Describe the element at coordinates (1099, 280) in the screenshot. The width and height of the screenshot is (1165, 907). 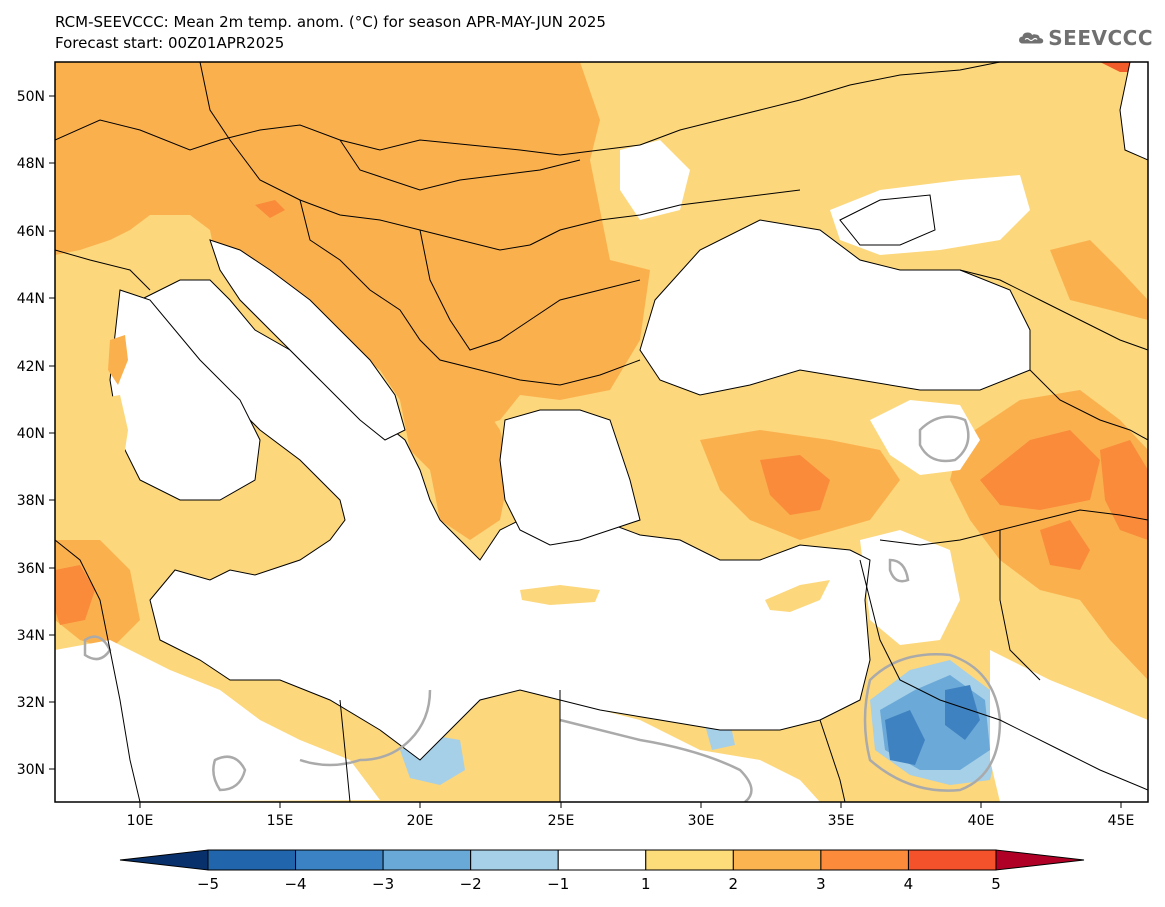
I see `anomaly-zone-caucasus` at that location.